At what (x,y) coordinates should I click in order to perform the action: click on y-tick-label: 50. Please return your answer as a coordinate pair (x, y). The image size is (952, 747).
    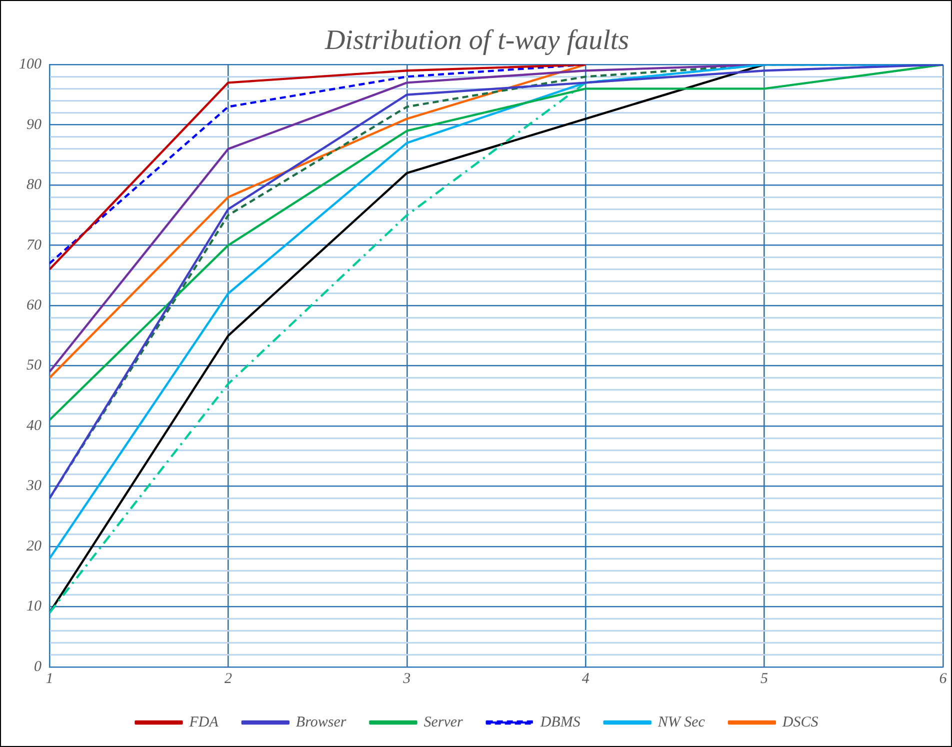
    Looking at the image, I should click on (34, 366).